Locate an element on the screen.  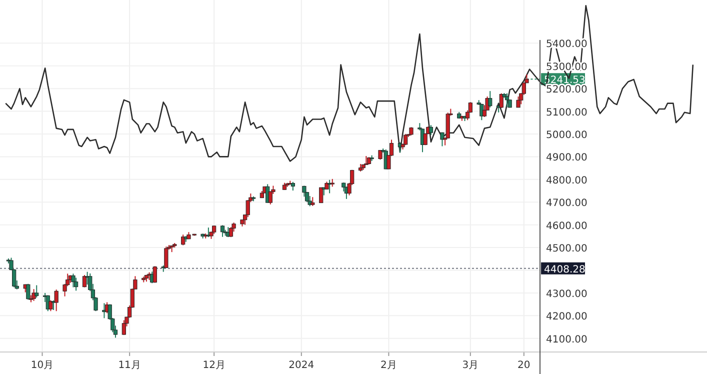
y-tick-label: 4100.00 is located at coordinates (567, 340).